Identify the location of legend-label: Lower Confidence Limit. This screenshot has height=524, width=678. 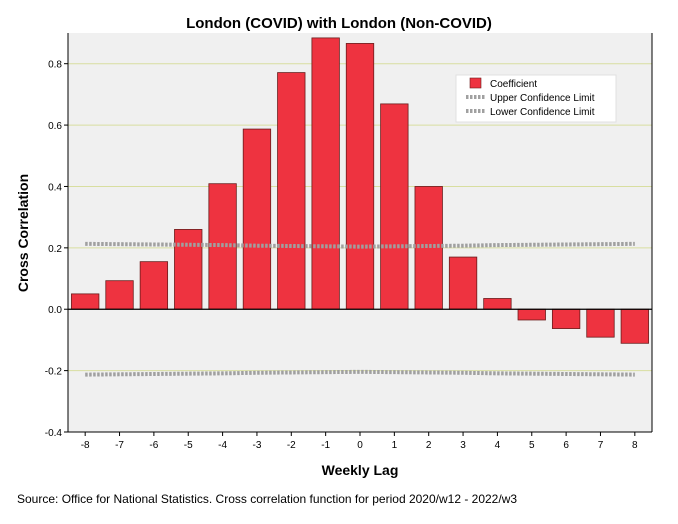
(542, 112).